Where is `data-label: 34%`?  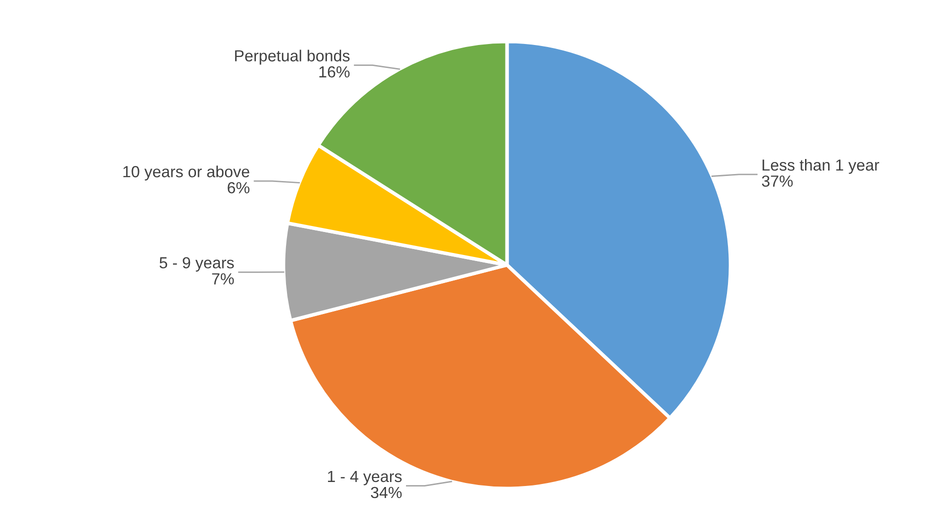 data-label: 34% is located at coordinates (386, 492).